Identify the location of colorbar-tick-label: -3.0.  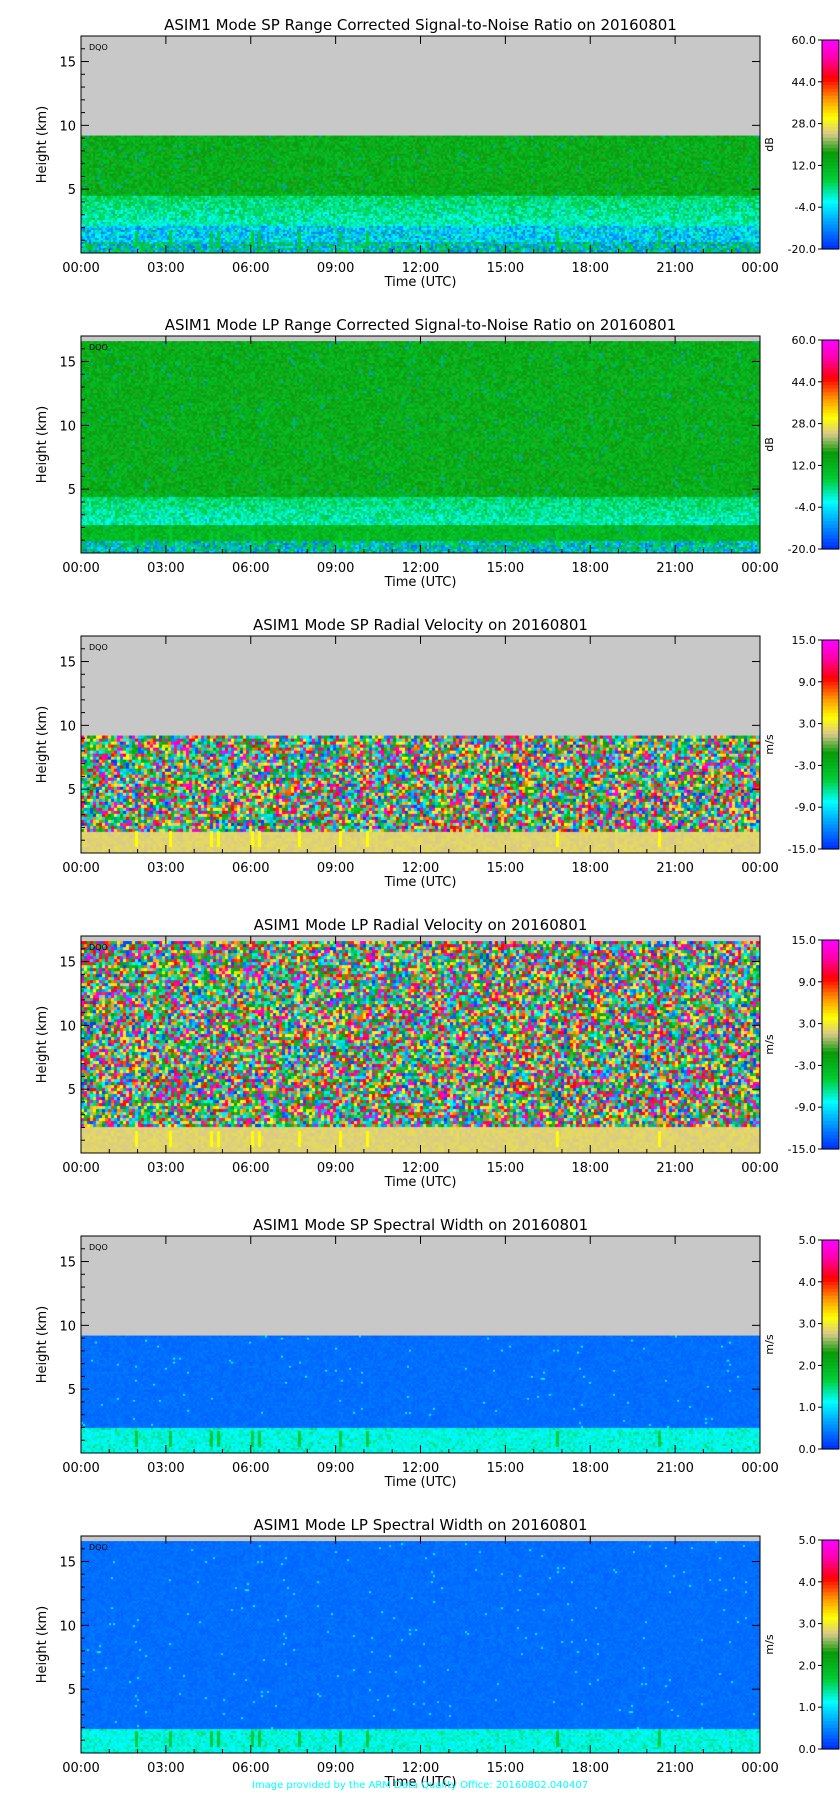
(805, 1065).